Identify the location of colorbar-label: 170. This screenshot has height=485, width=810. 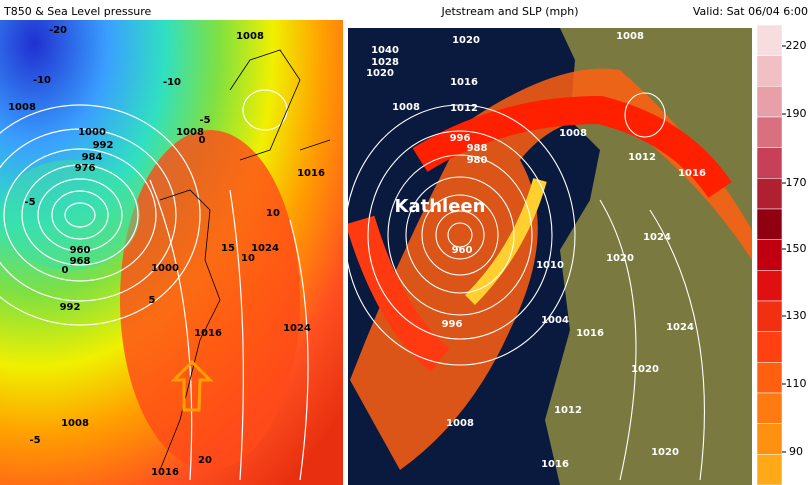
(796, 182).